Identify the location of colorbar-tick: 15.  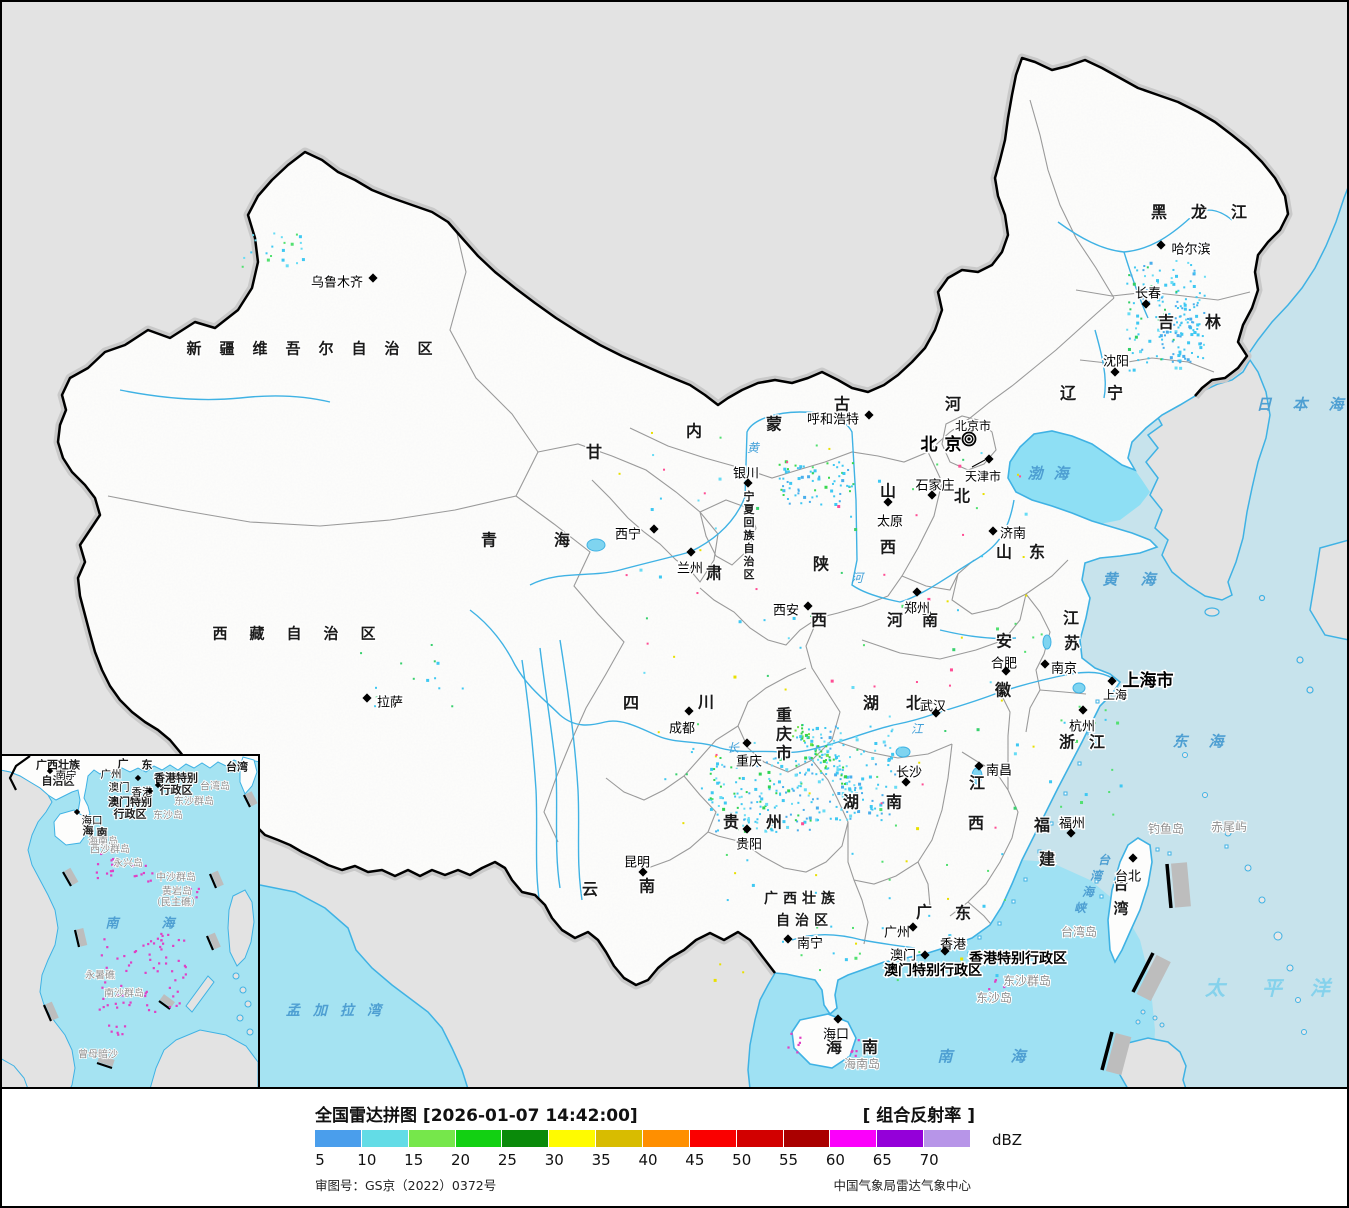
(414, 1160).